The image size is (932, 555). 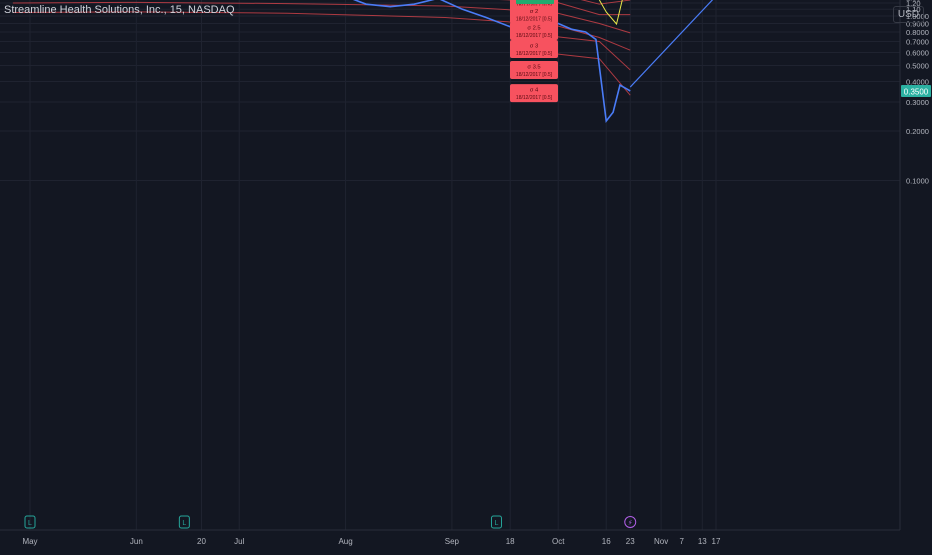 I want to click on currency-button: USD, so click(x=908, y=14).